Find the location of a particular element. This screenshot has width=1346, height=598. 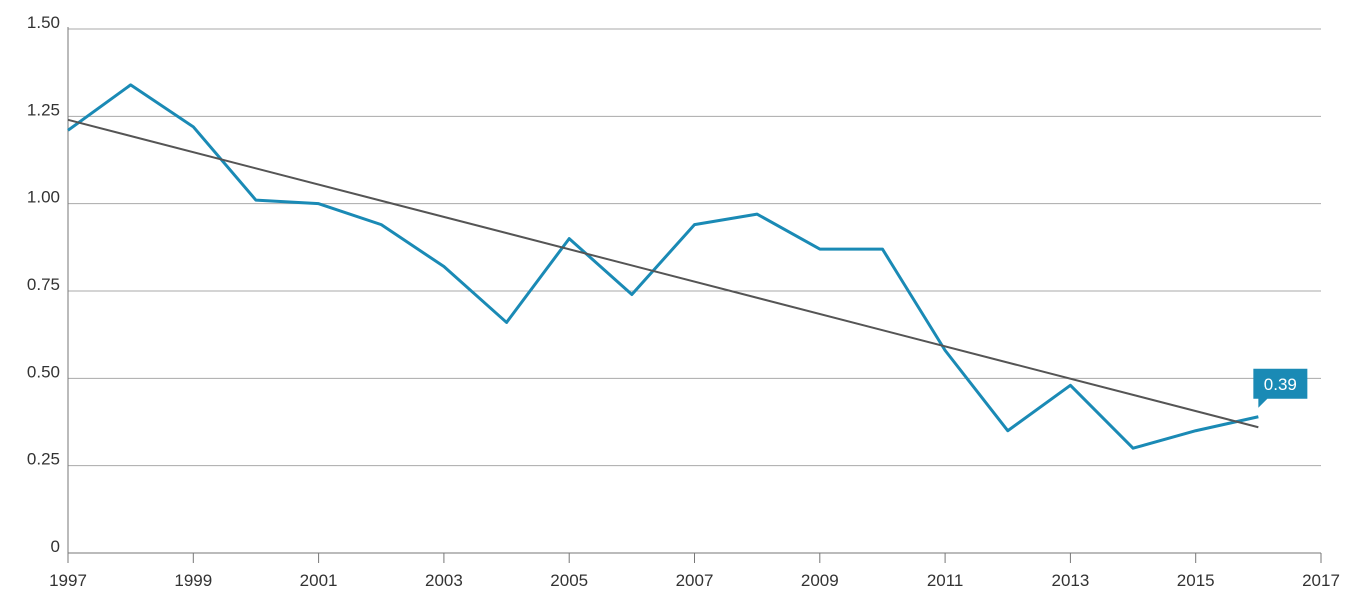

x-tick-label: 2007 is located at coordinates (695, 580).